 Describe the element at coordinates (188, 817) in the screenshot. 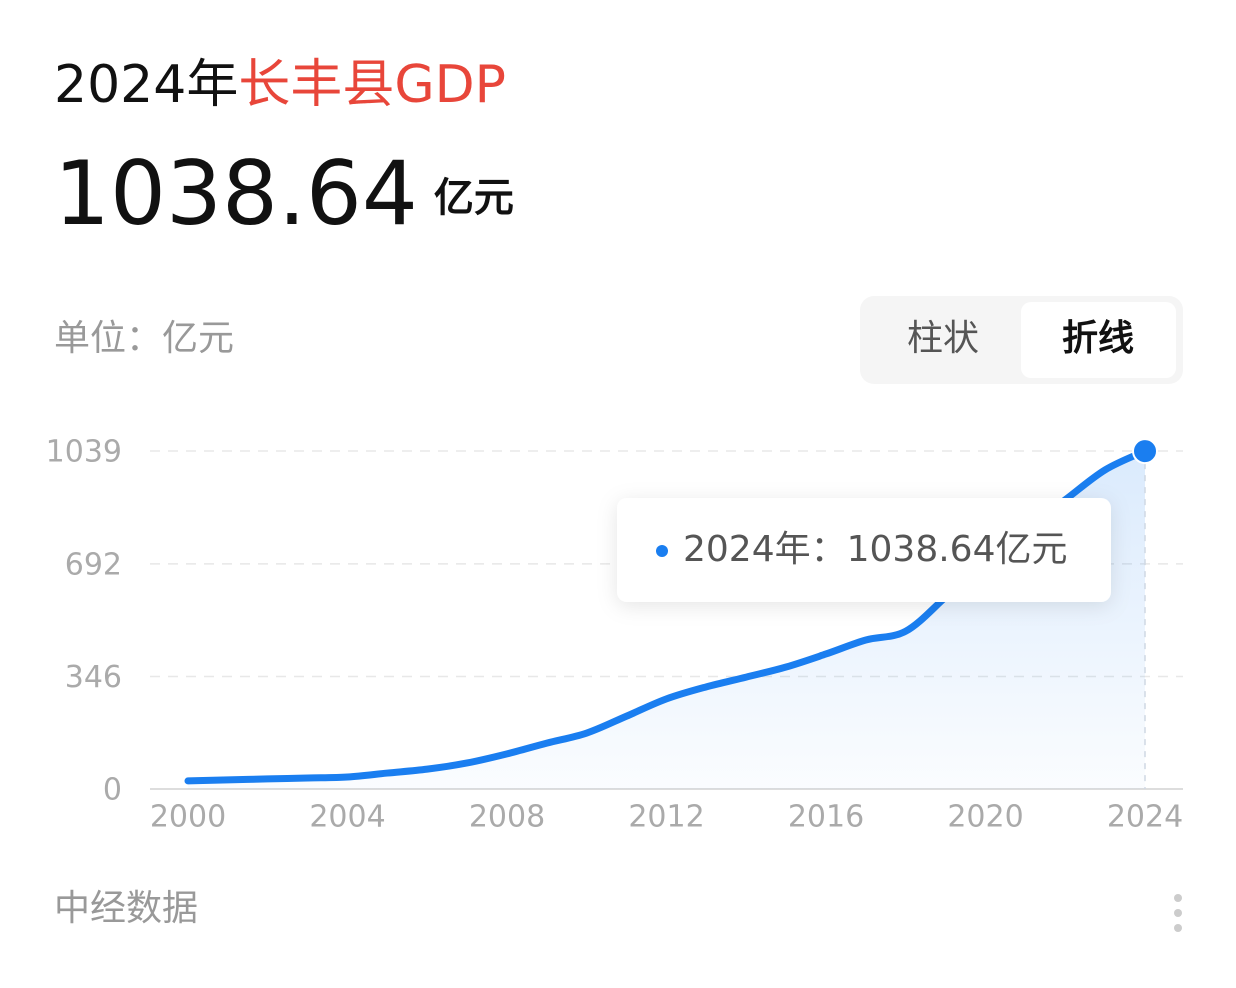

I see `x-tick-label: 2000` at that location.